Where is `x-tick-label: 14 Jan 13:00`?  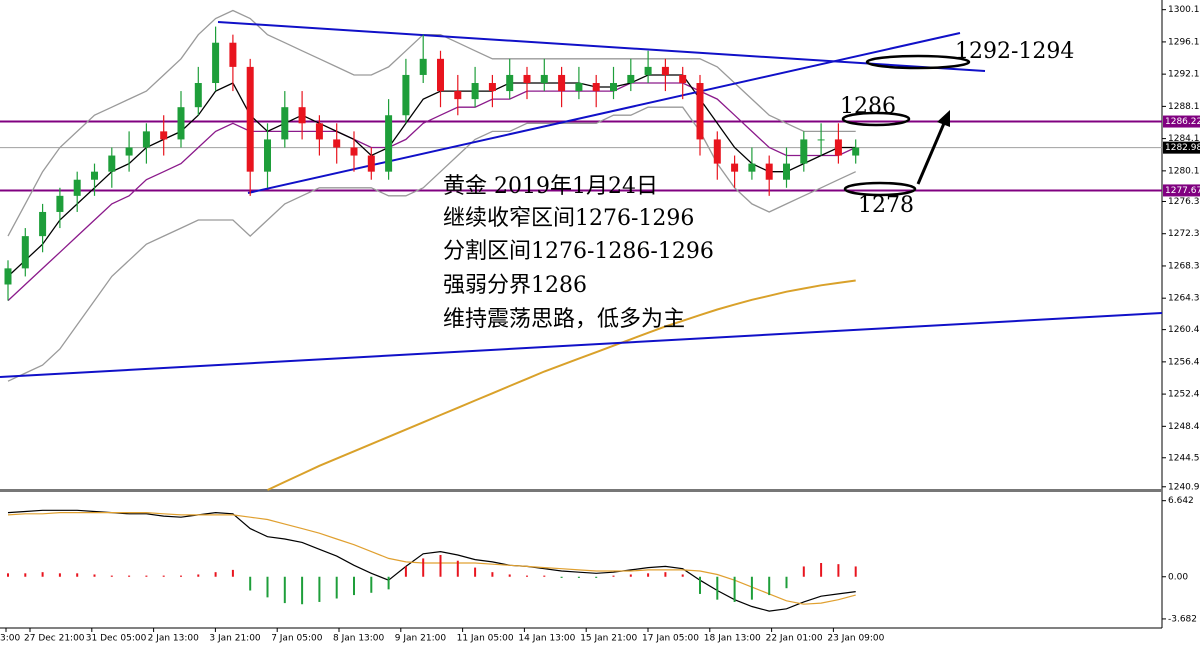 x-tick-label: 14 Jan 13:00 is located at coordinates (546, 639).